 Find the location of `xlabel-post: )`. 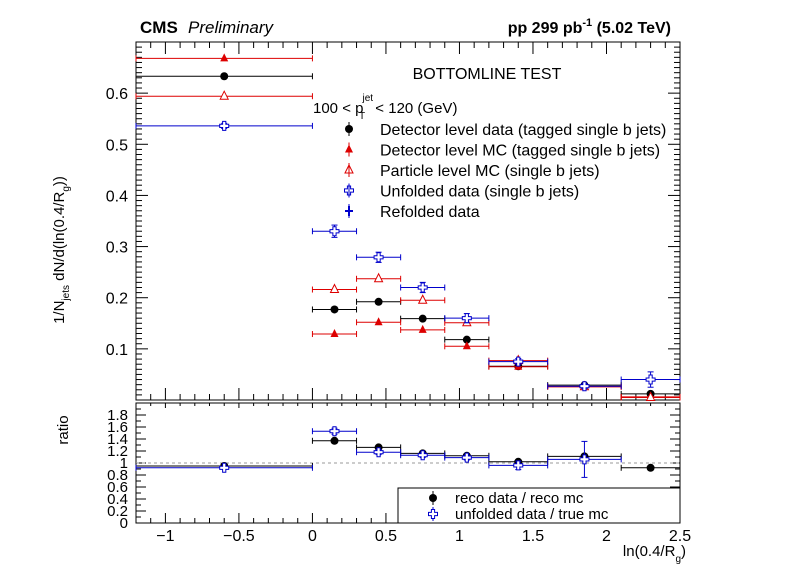

xlabel-post: ) is located at coordinates (683, 551).